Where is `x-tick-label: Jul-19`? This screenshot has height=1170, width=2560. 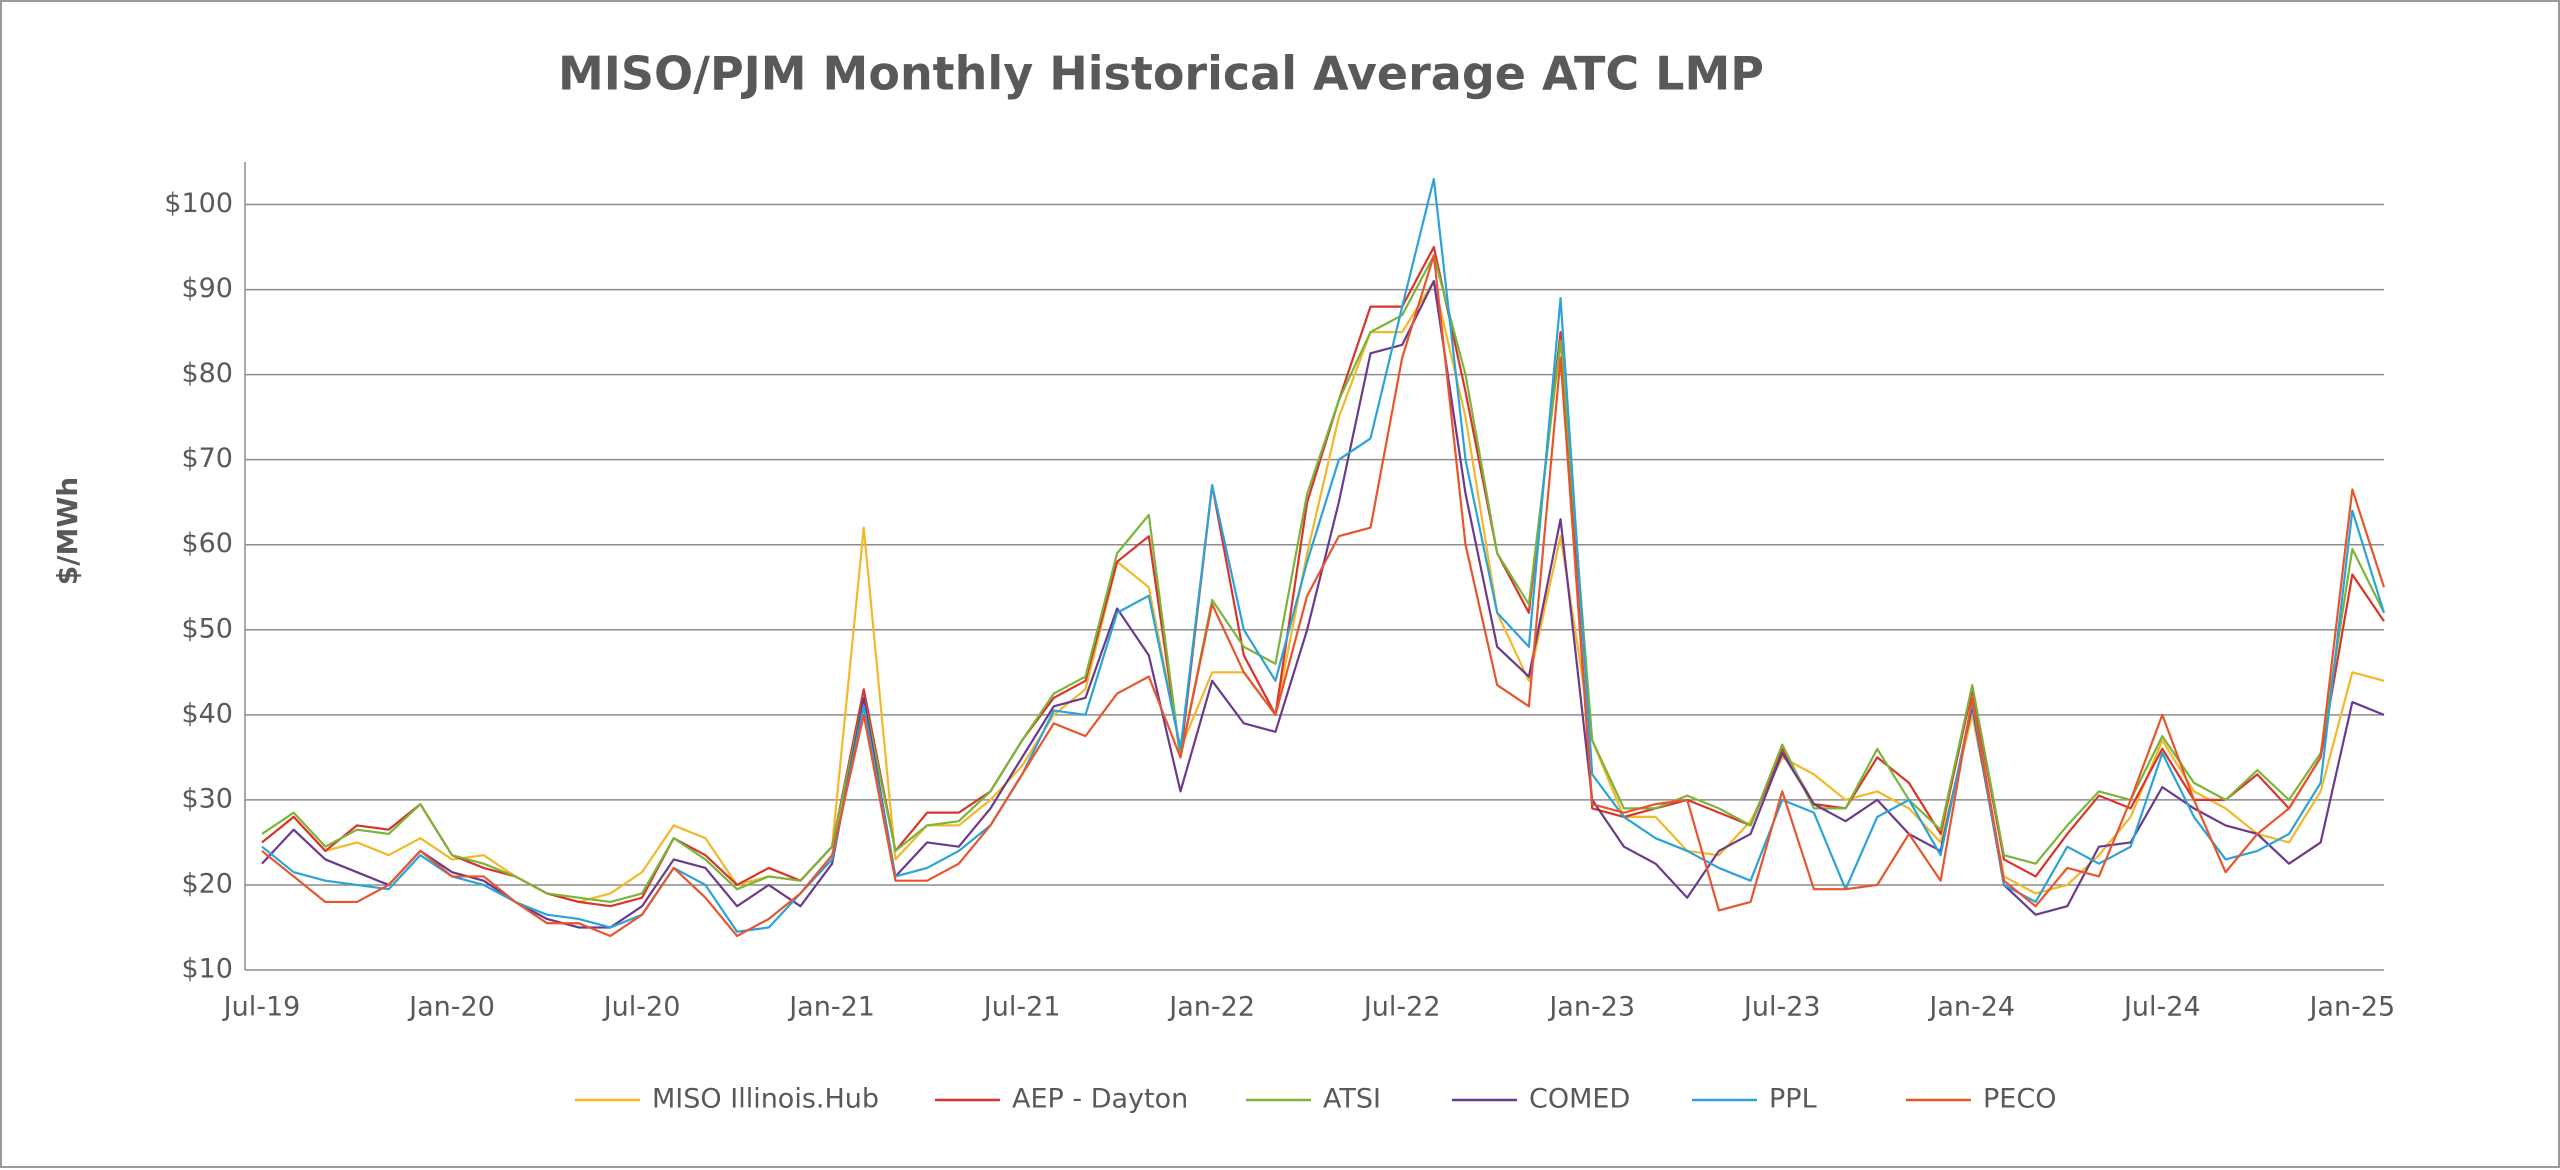
x-tick-label: Jul-19 is located at coordinates (261, 1007).